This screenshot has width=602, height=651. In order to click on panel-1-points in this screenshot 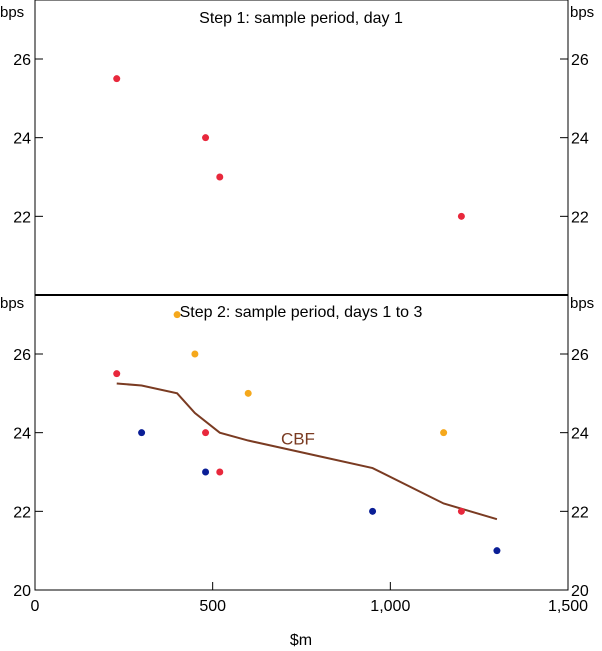, I will do `click(289, 147)`.